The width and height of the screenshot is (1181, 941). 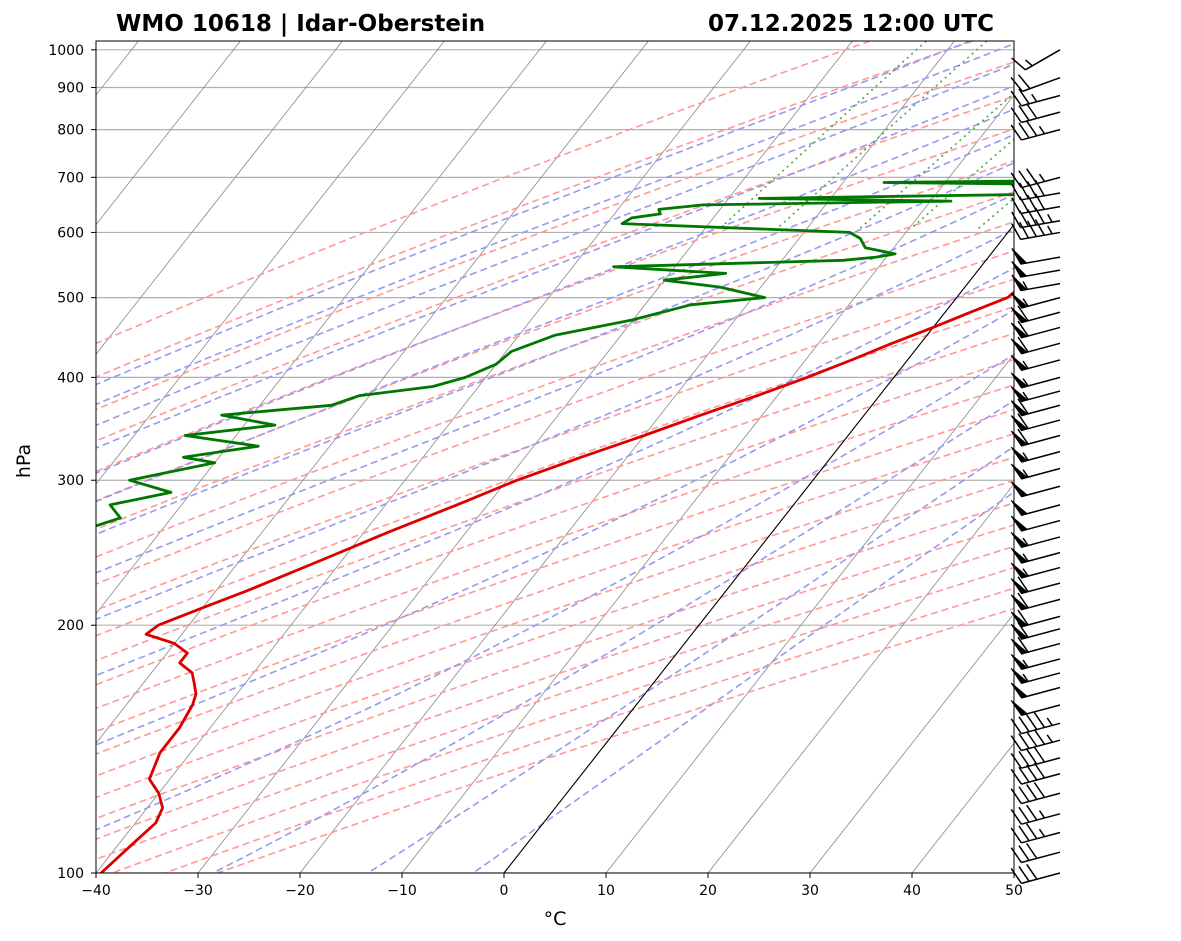 What do you see at coordinates (70, 178) in the screenshot?
I see `y-tick-label: 700` at bounding box center [70, 178].